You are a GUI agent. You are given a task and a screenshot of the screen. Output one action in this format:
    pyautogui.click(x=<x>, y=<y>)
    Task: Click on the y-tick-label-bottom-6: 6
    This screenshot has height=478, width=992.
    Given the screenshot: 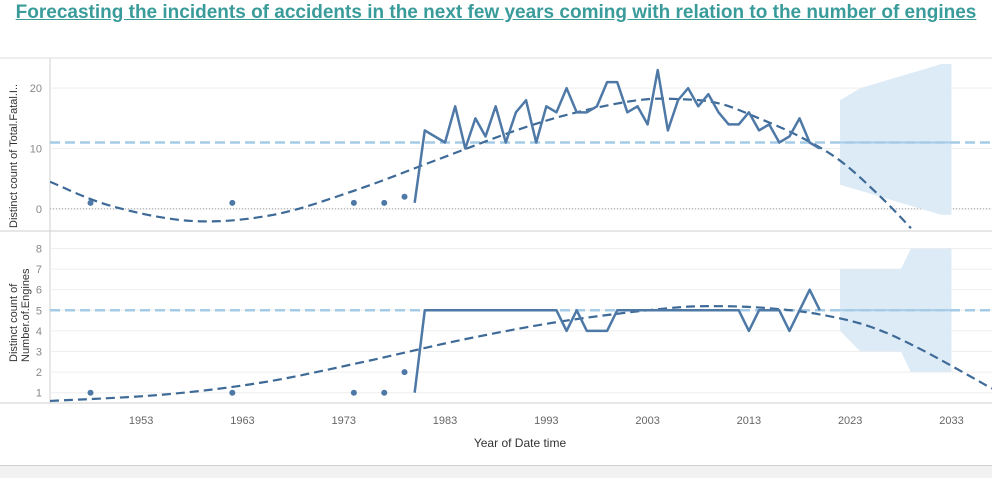 What is the action you would take?
    pyautogui.click(x=39, y=291)
    